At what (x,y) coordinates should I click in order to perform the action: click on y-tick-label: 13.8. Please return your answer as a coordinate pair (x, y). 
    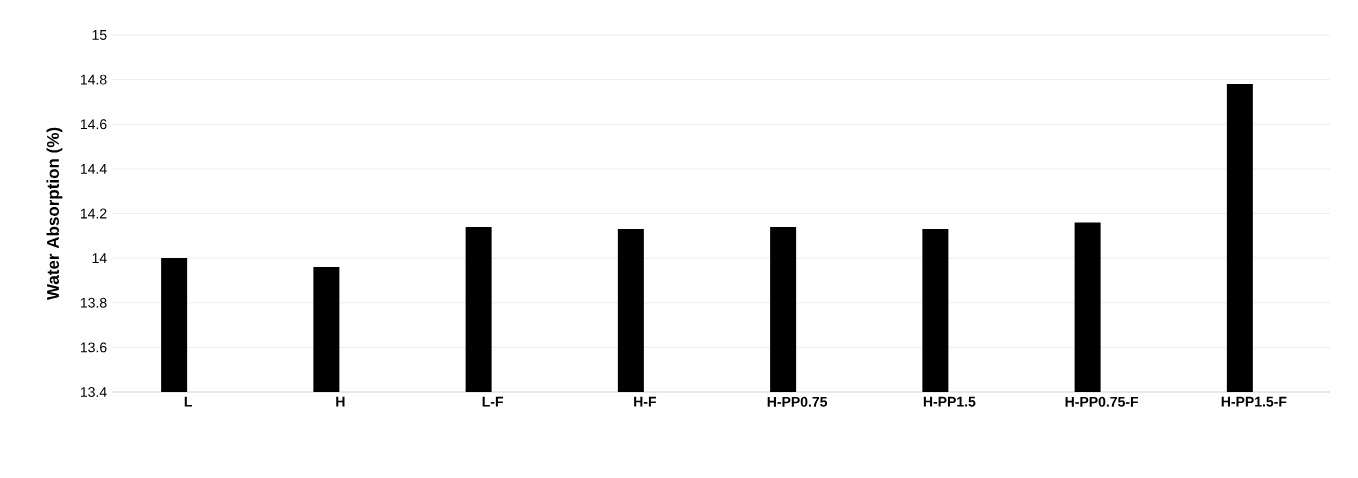
    Looking at the image, I should click on (93, 302).